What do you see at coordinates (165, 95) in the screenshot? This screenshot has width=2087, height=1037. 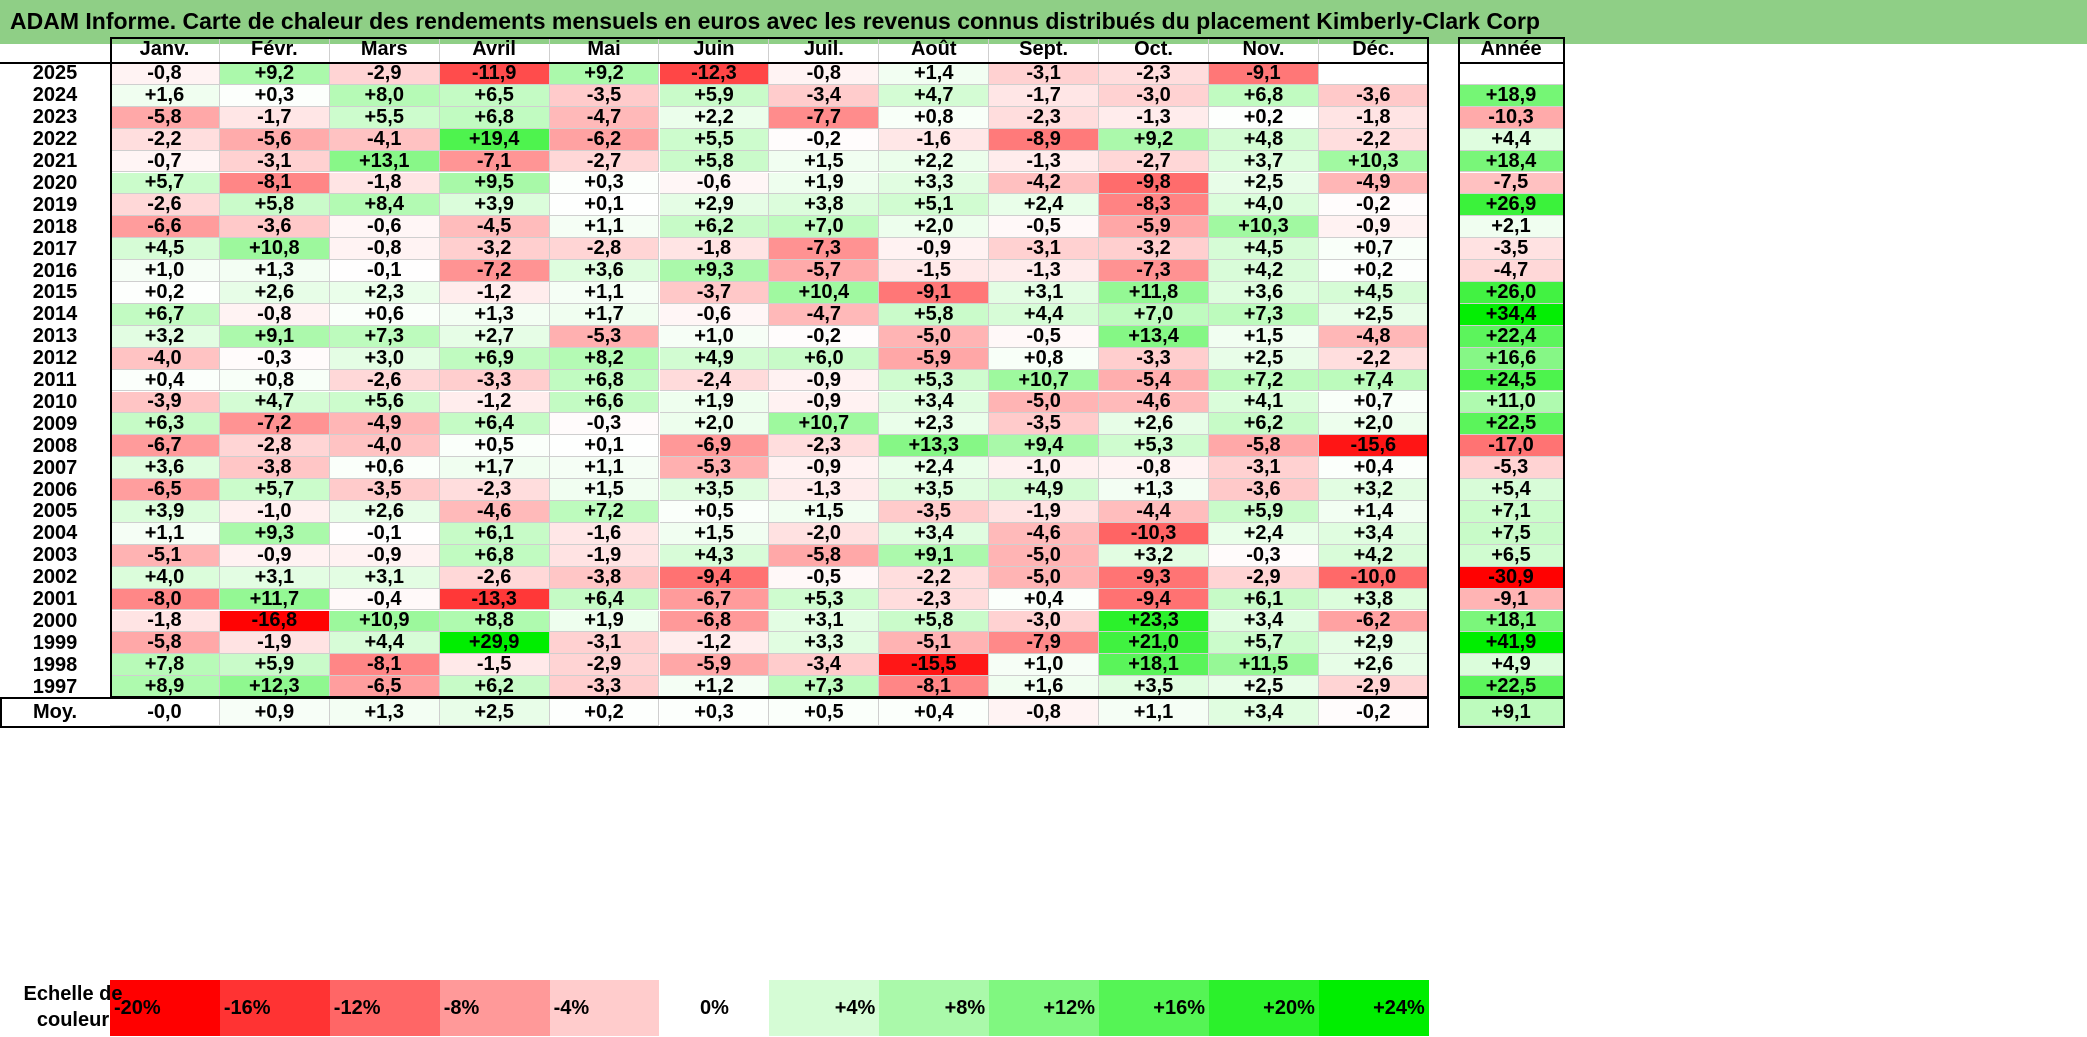 I see `heatmap-cell: +1,6` at bounding box center [165, 95].